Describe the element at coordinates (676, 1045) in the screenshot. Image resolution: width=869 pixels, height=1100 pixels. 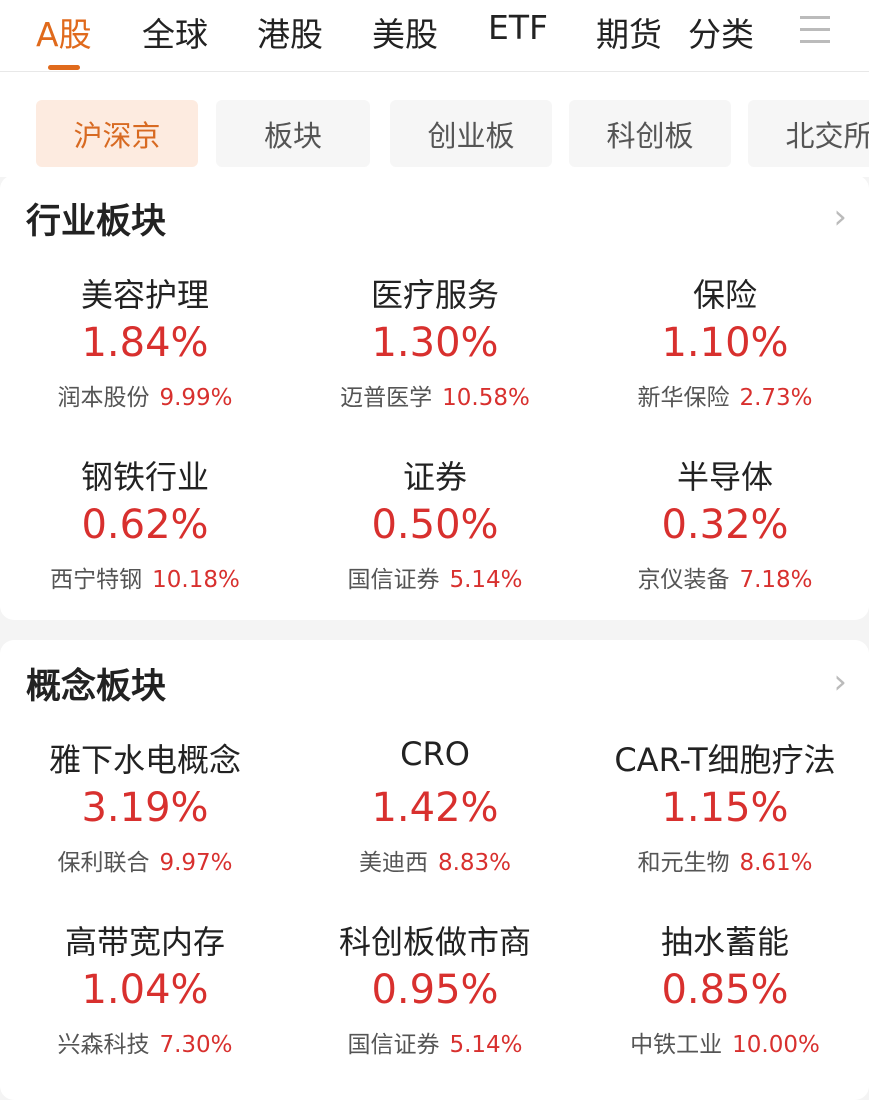
I see `leading-stock-name: 中铁工业` at that location.